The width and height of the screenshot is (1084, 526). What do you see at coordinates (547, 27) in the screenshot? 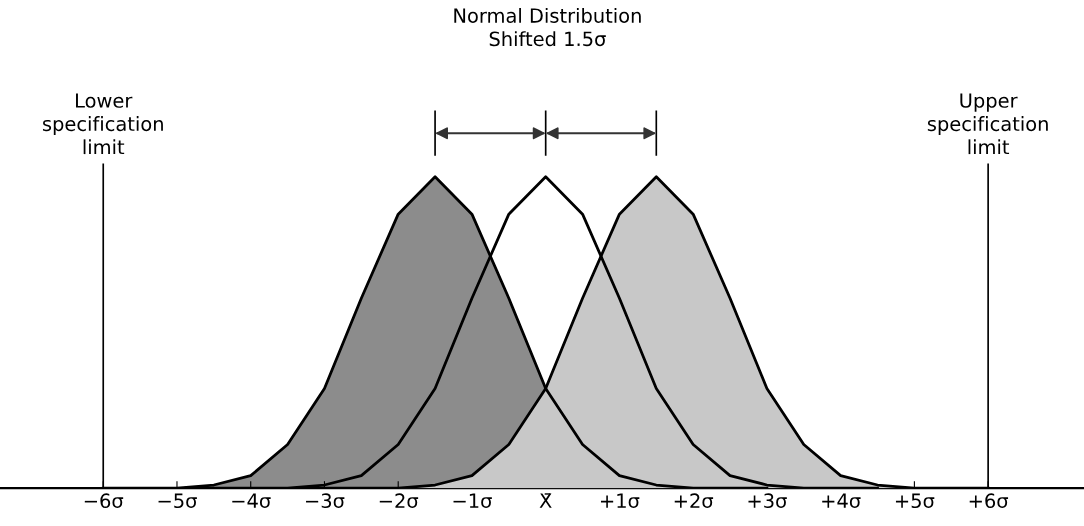
I see `chart-title: Normal Distribution Shifted 1.5σ` at bounding box center [547, 27].